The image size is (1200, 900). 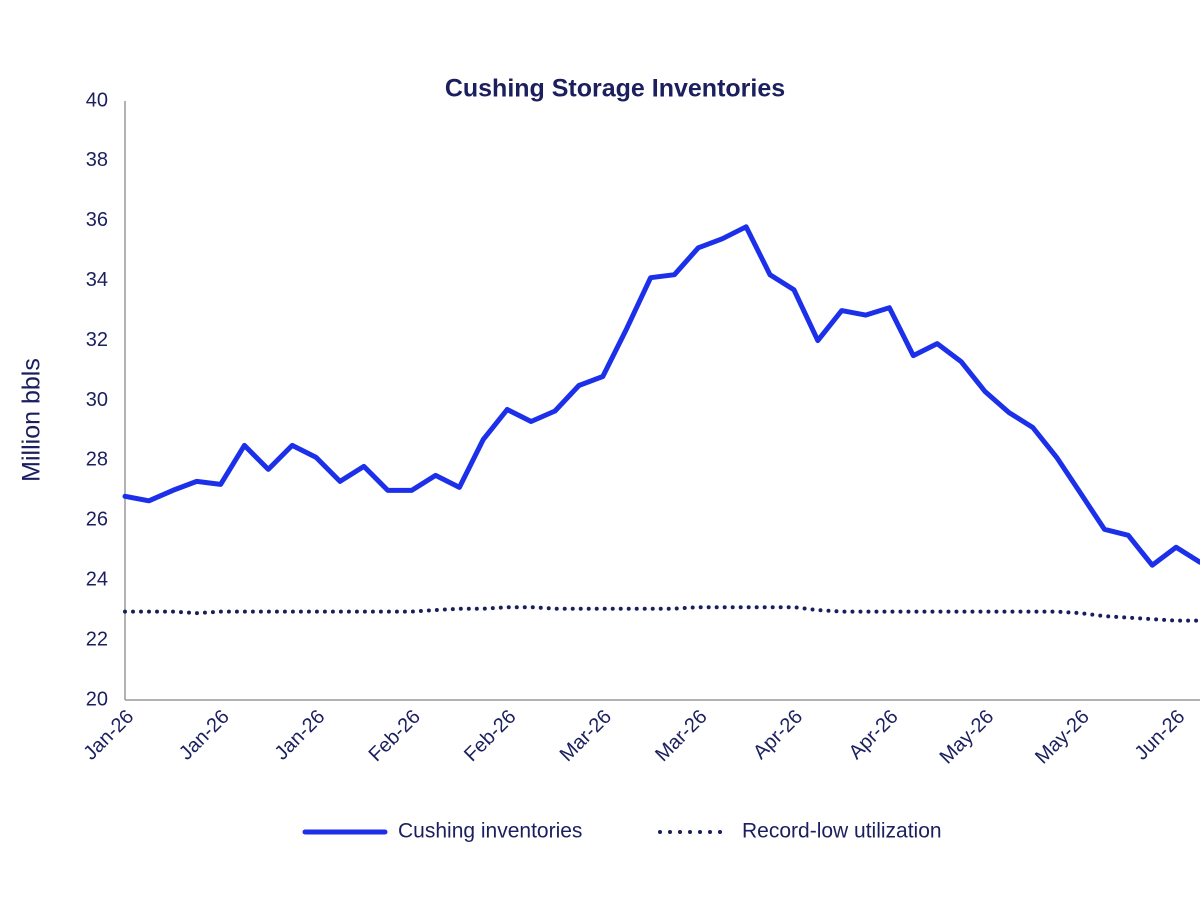 What do you see at coordinates (97, 520) in the screenshot?
I see `y-tick-label: 26` at bounding box center [97, 520].